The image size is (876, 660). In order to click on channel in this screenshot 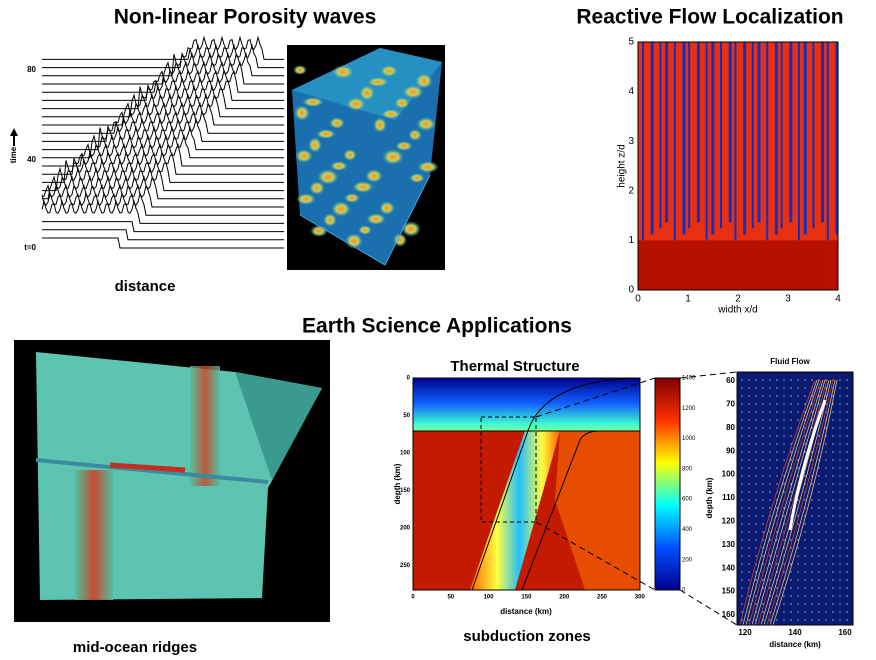, I will do `click(652, 138)`.